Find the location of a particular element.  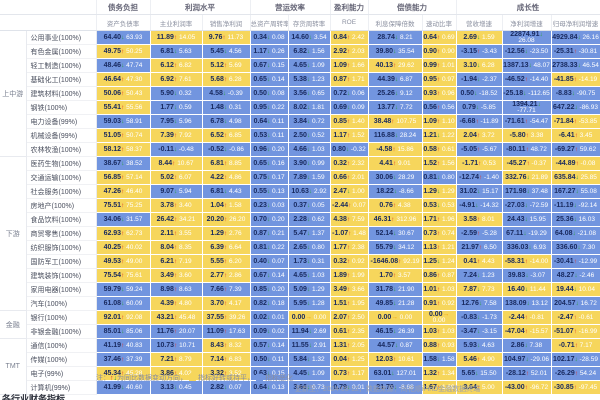

metric-cell: 3.56↓ 0.65 is located at coordinates (309, 93).